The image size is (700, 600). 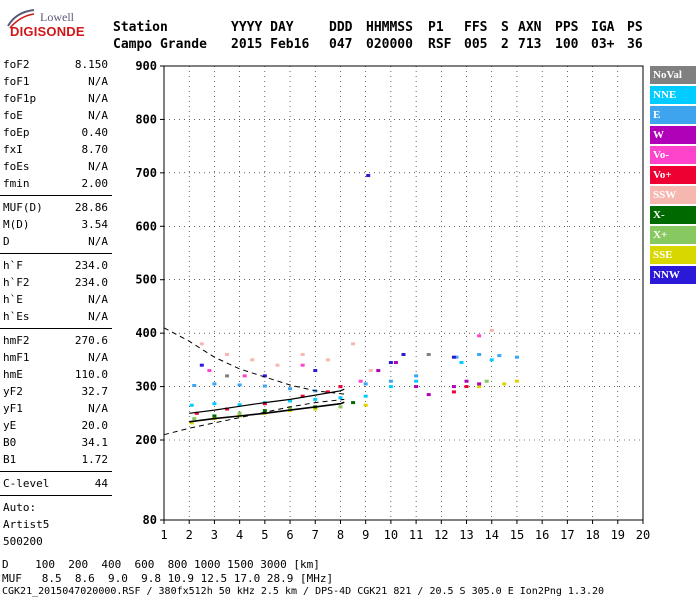 I want to click on digisonde-logo: Lowell DIGISONDE, so click(x=54, y=26).